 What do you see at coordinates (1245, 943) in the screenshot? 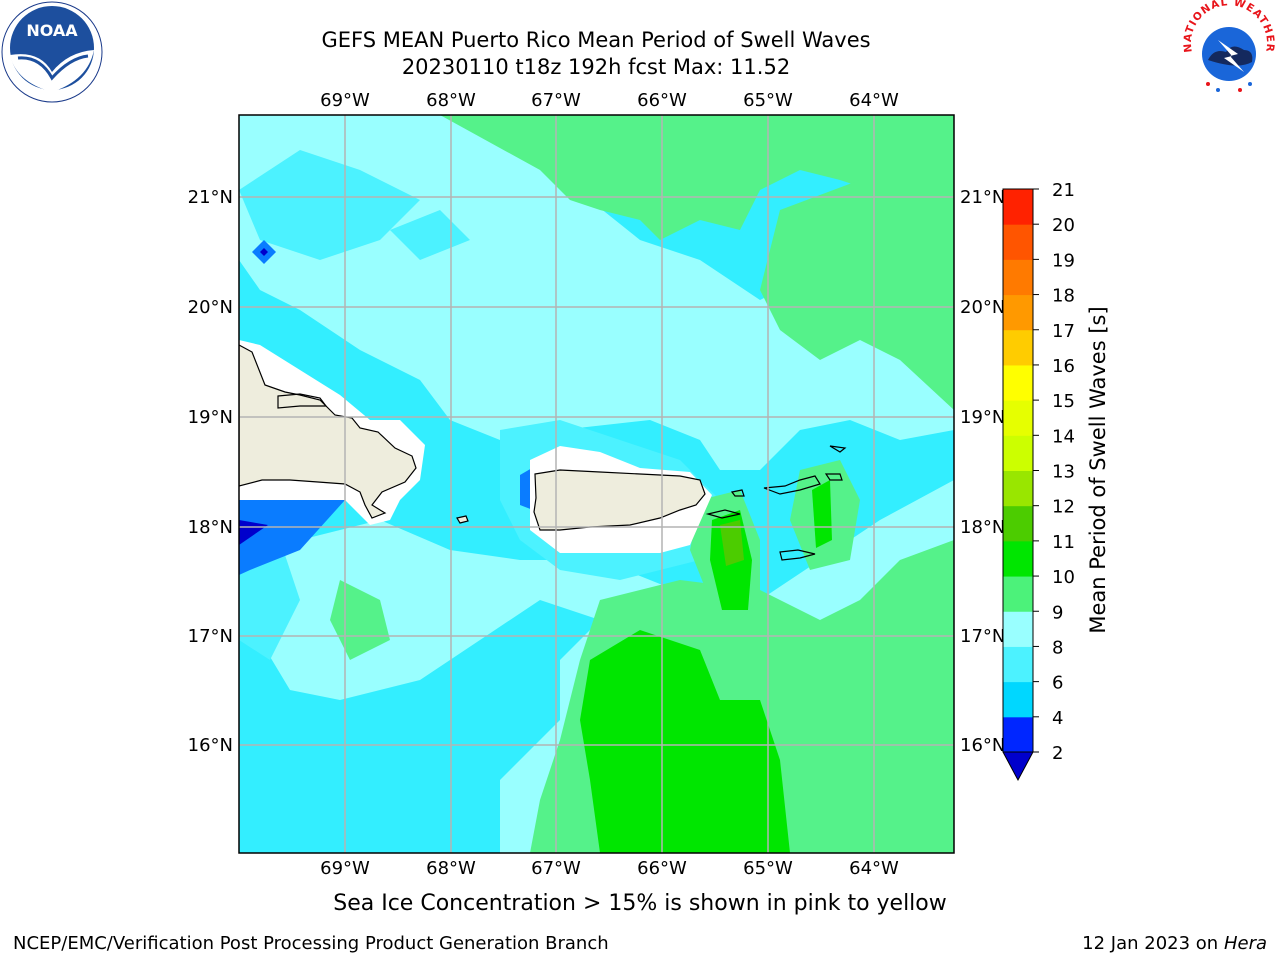
I see `footer-machine: Hera` at bounding box center [1245, 943].